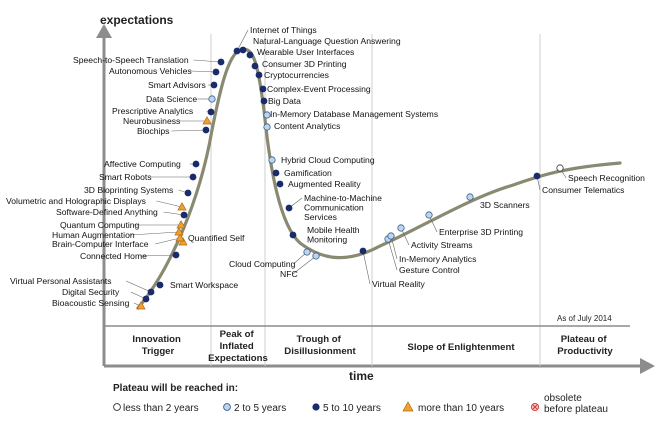 This screenshot has height=425, width=664. I want to click on tech-label-augmented-reality: Augmented Reality, so click(324, 184).